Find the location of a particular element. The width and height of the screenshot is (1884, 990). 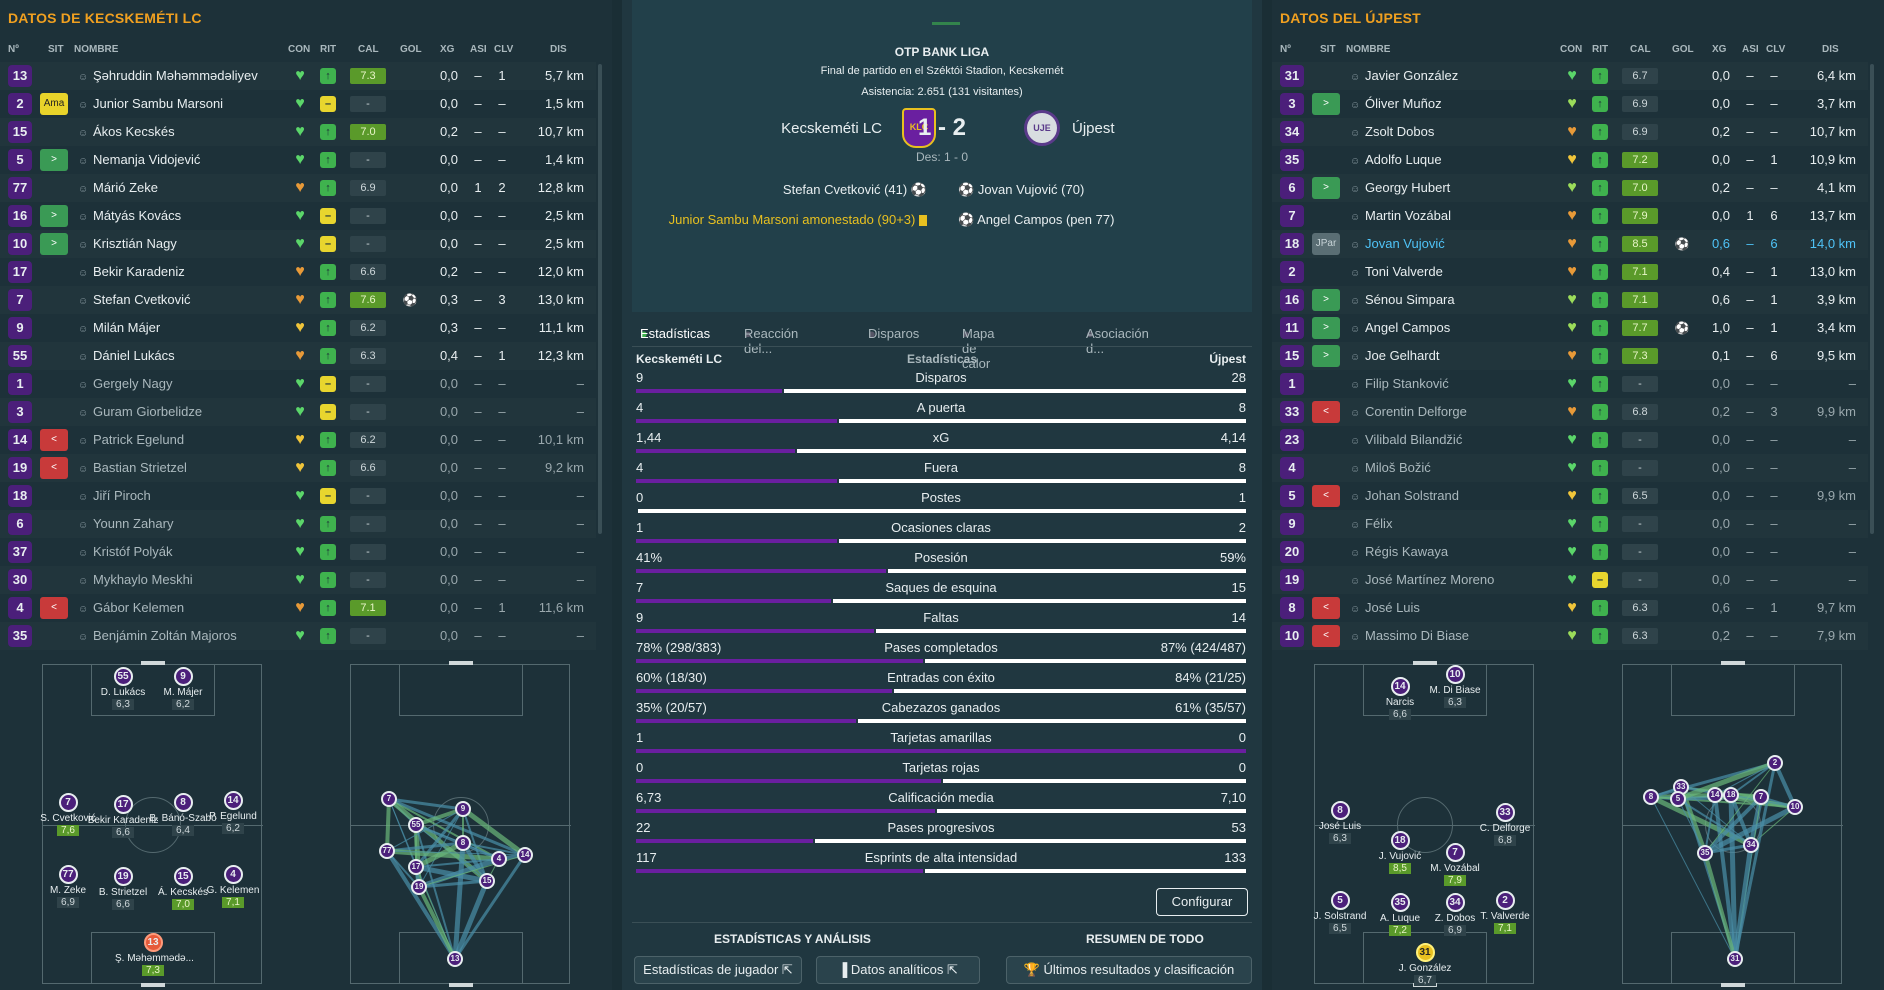

table-row: 1 ☺ Gergely Nagy ♥ – -0,0– – – is located at coordinates (298, 384).